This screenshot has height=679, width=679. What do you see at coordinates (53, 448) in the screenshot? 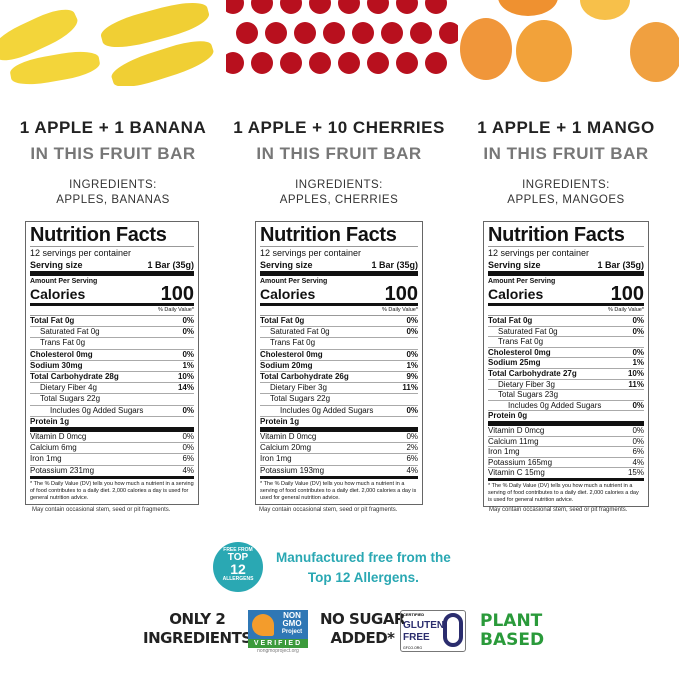
I see `nutrient-name: Calcium 6mg` at bounding box center [53, 448].